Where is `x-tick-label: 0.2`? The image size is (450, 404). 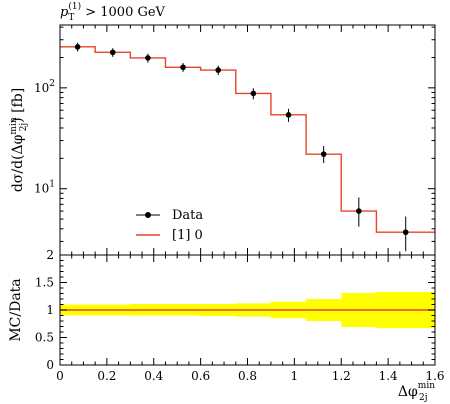 x-tick-label: 0.2 is located at coordinates (106, 376).